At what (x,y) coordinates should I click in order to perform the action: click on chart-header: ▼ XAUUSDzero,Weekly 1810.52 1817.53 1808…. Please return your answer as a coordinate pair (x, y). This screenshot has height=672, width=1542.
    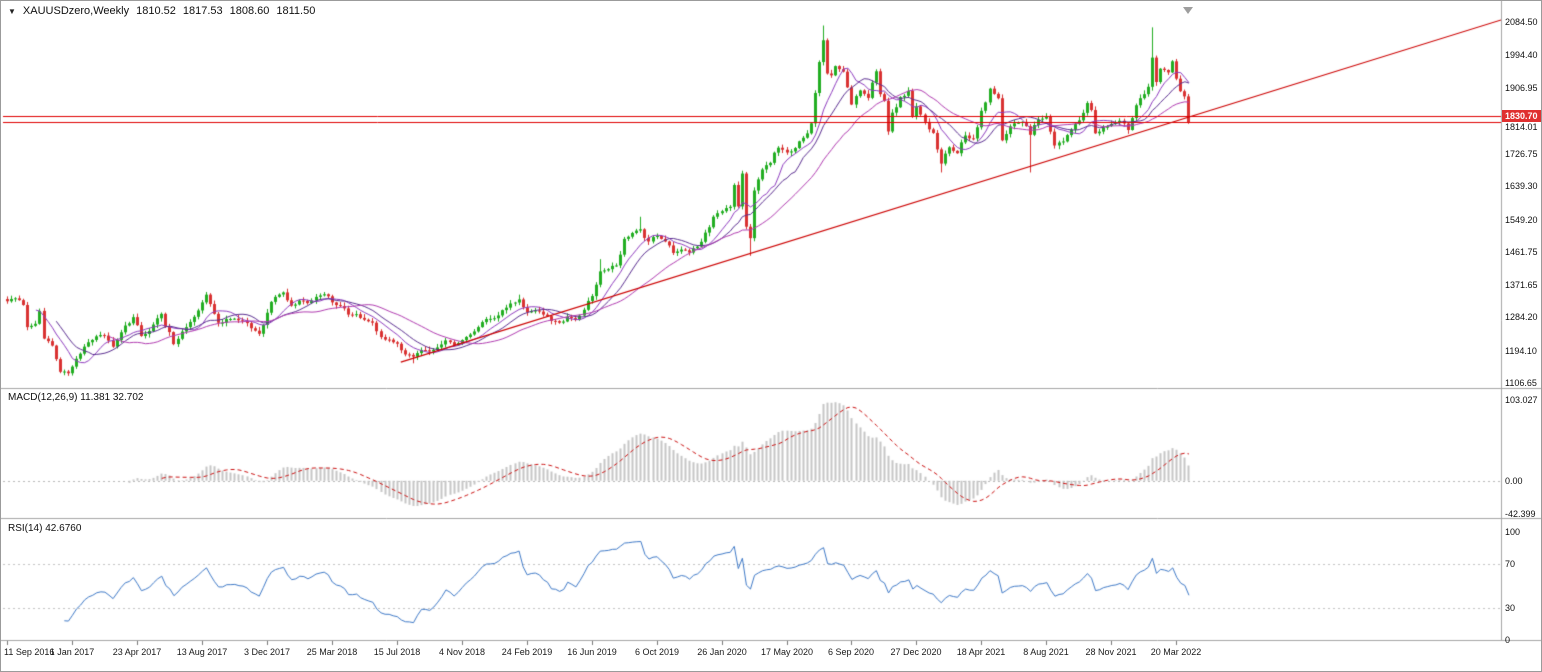
    Looking at the image, I should click on (161, 11).